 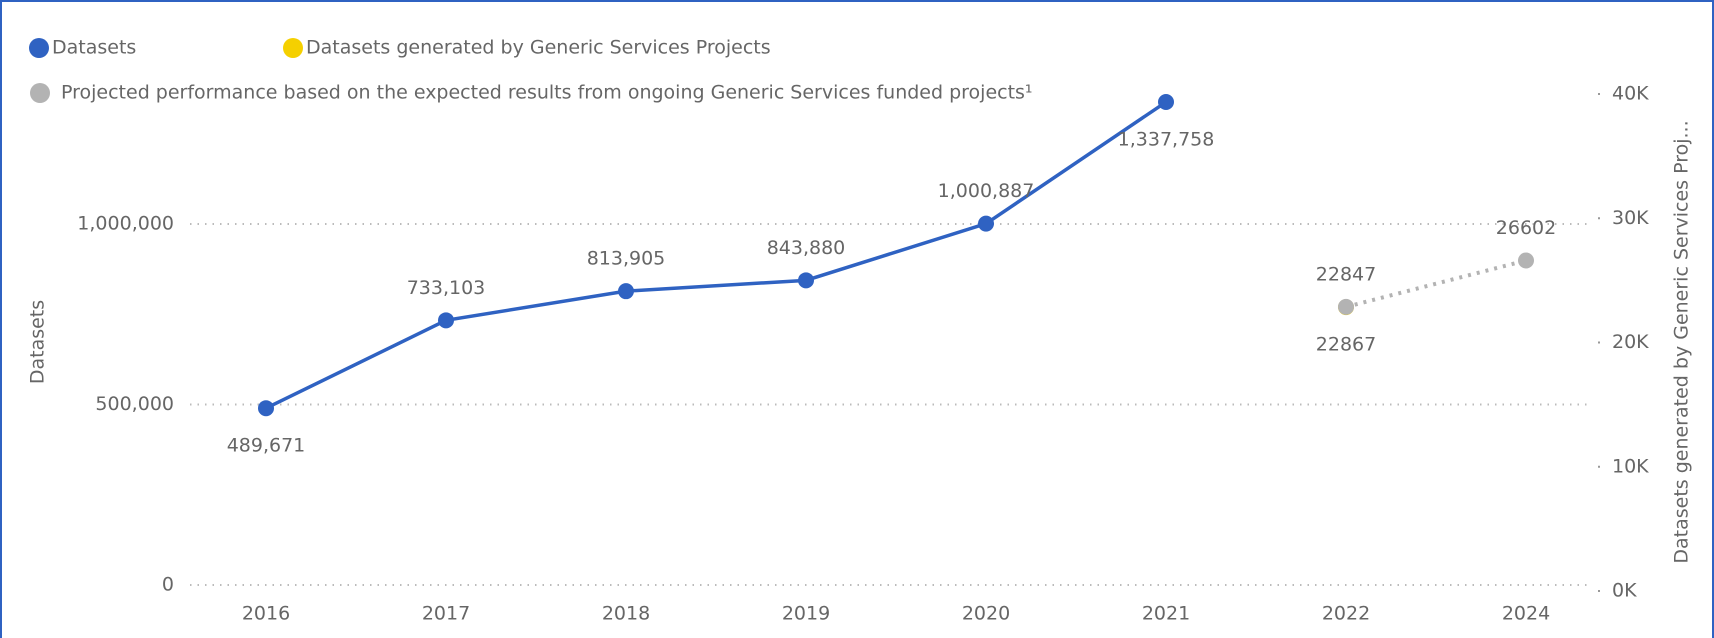 I want to click on data-label: 843,880, so click(x=806, y=248).